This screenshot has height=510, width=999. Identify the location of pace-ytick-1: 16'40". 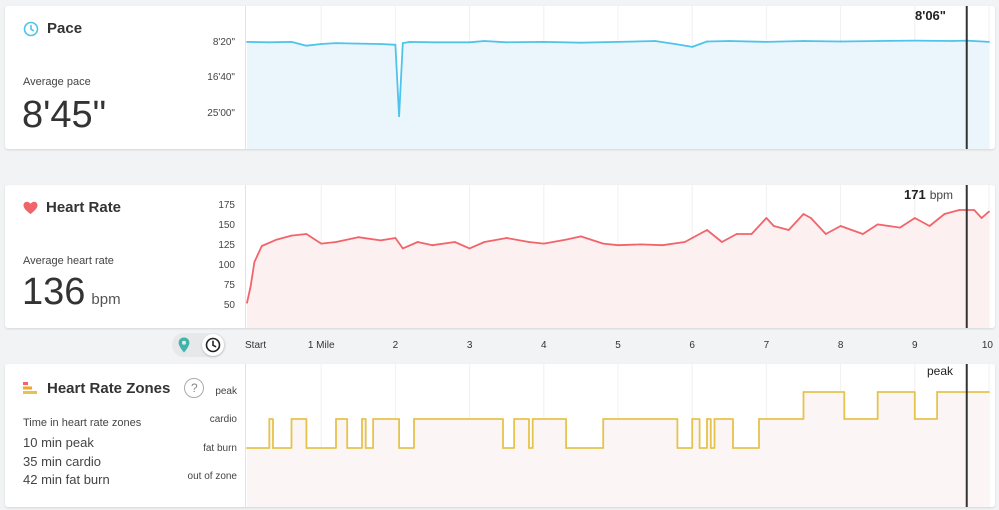
(221, 77).